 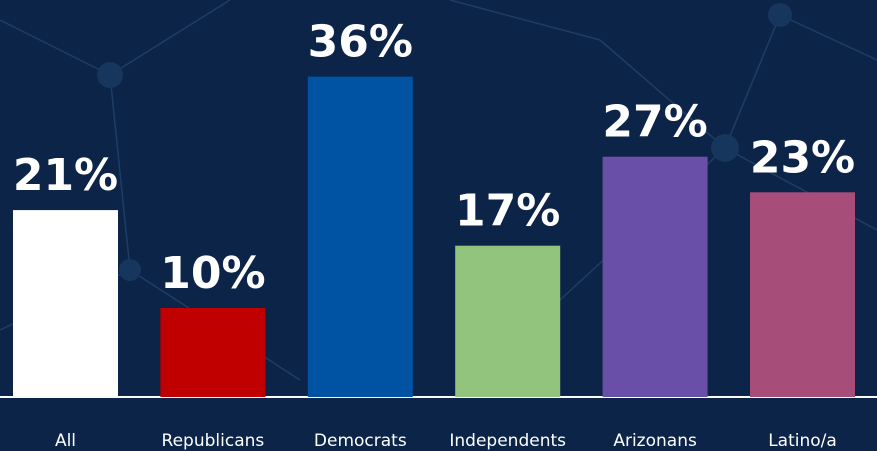 What do you see at coordinates (655, 441) in the screenshot?
I see `x-tick-label: Arizonans` at bounding box center [655, 441].